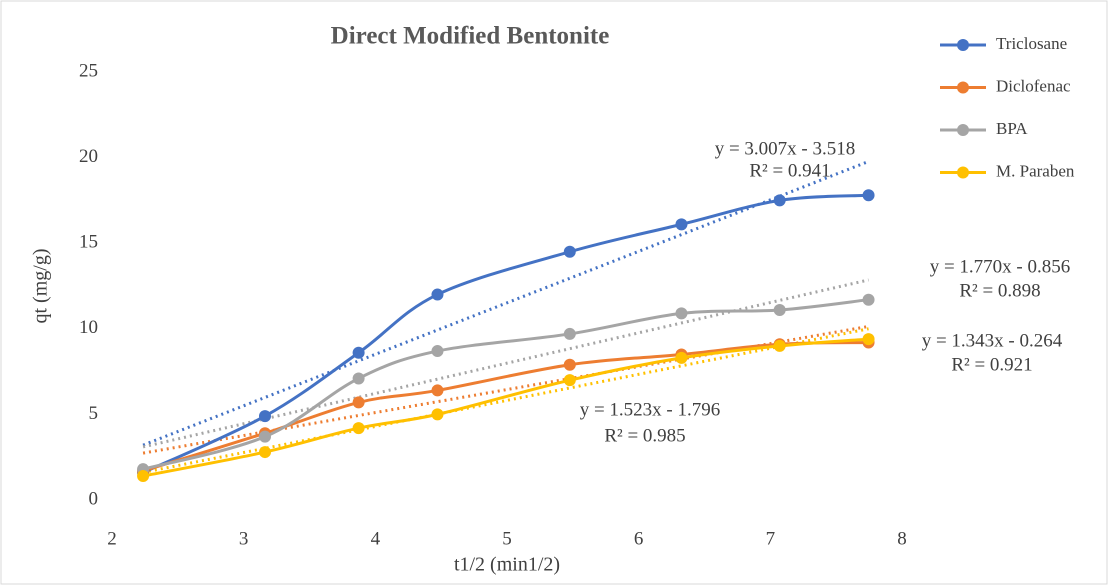 Image resolution: width=1110 pixels, height=587 pixels. I want to click on legend-label: BPA, so click(1012, 128).